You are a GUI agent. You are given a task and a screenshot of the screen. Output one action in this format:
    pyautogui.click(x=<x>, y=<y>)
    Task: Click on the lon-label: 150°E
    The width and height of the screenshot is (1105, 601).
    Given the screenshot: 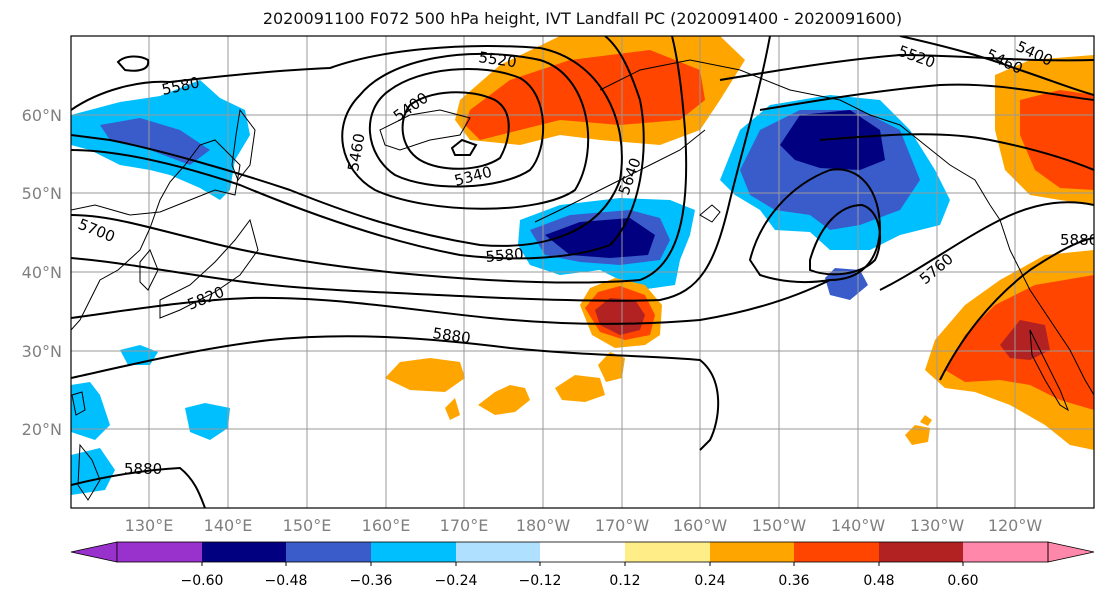 What is the action you would take?
    pyautogui.click(x=307, y=525)
    